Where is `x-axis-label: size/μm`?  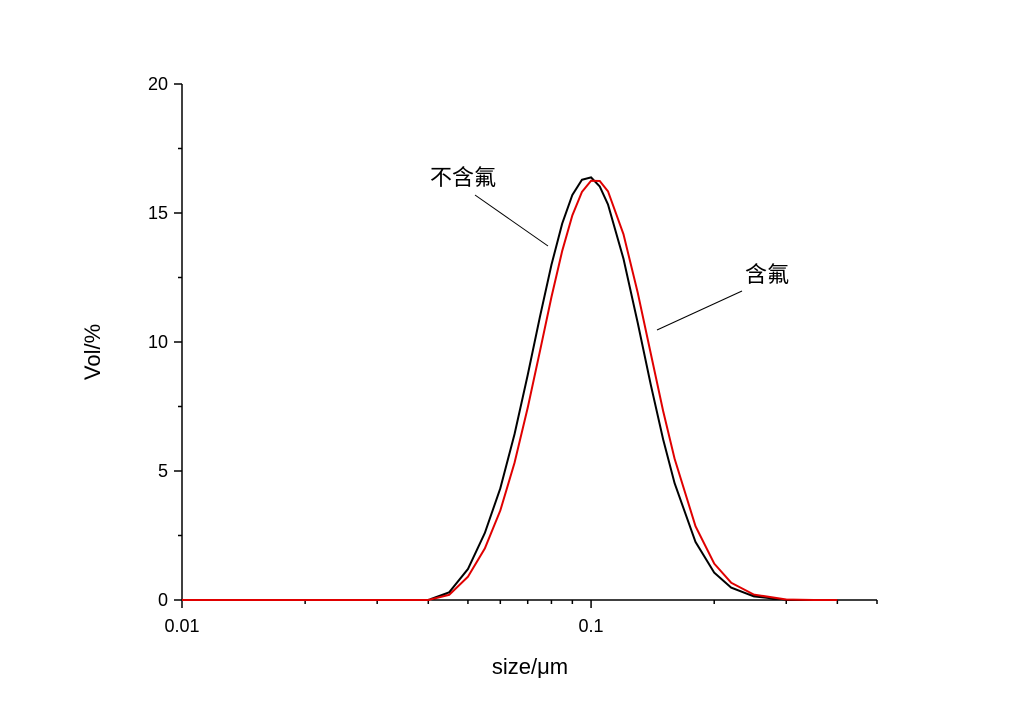 x-axis-label: size/μm is located at coordinates (530, 666).